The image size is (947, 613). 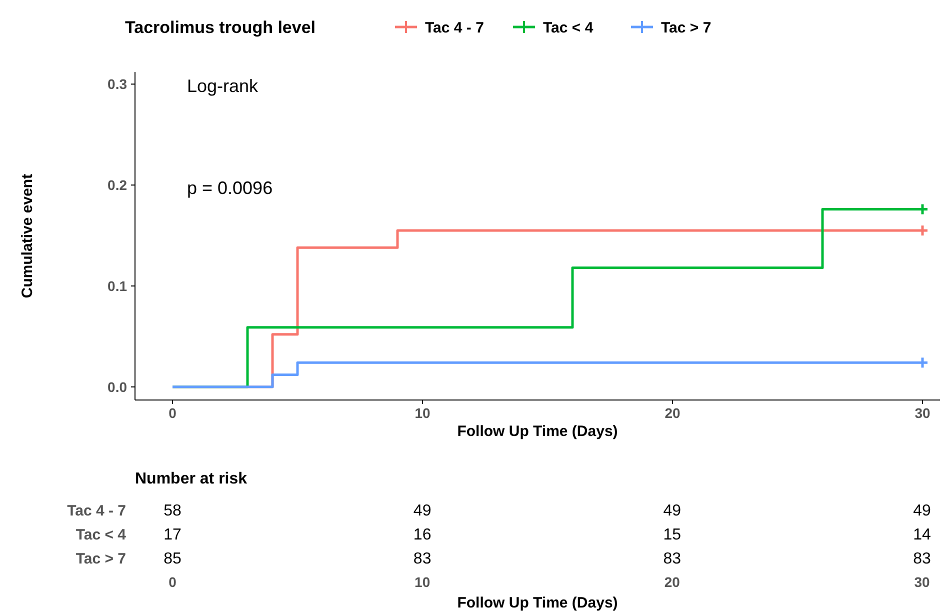 What do you see at coordinates (454, 27) in the screenshot?
I see `legend-label: Tac 4 - 7` at bounding box center [454, 27].